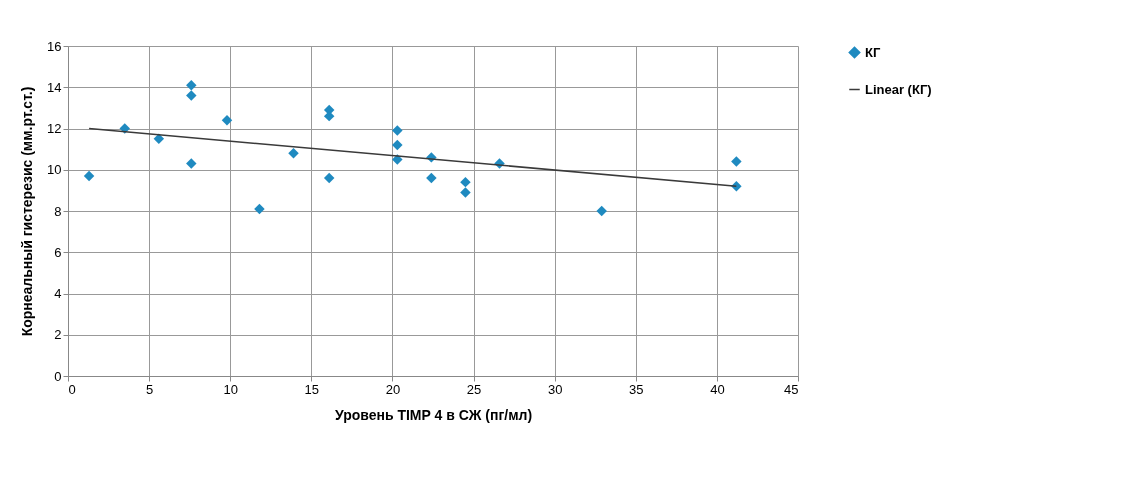 The image size is (1133, 482). What do you see at coordinates (474, 389) in the screenshot?
I see `x-tick-label: 25` at bounding box center [474, 389].